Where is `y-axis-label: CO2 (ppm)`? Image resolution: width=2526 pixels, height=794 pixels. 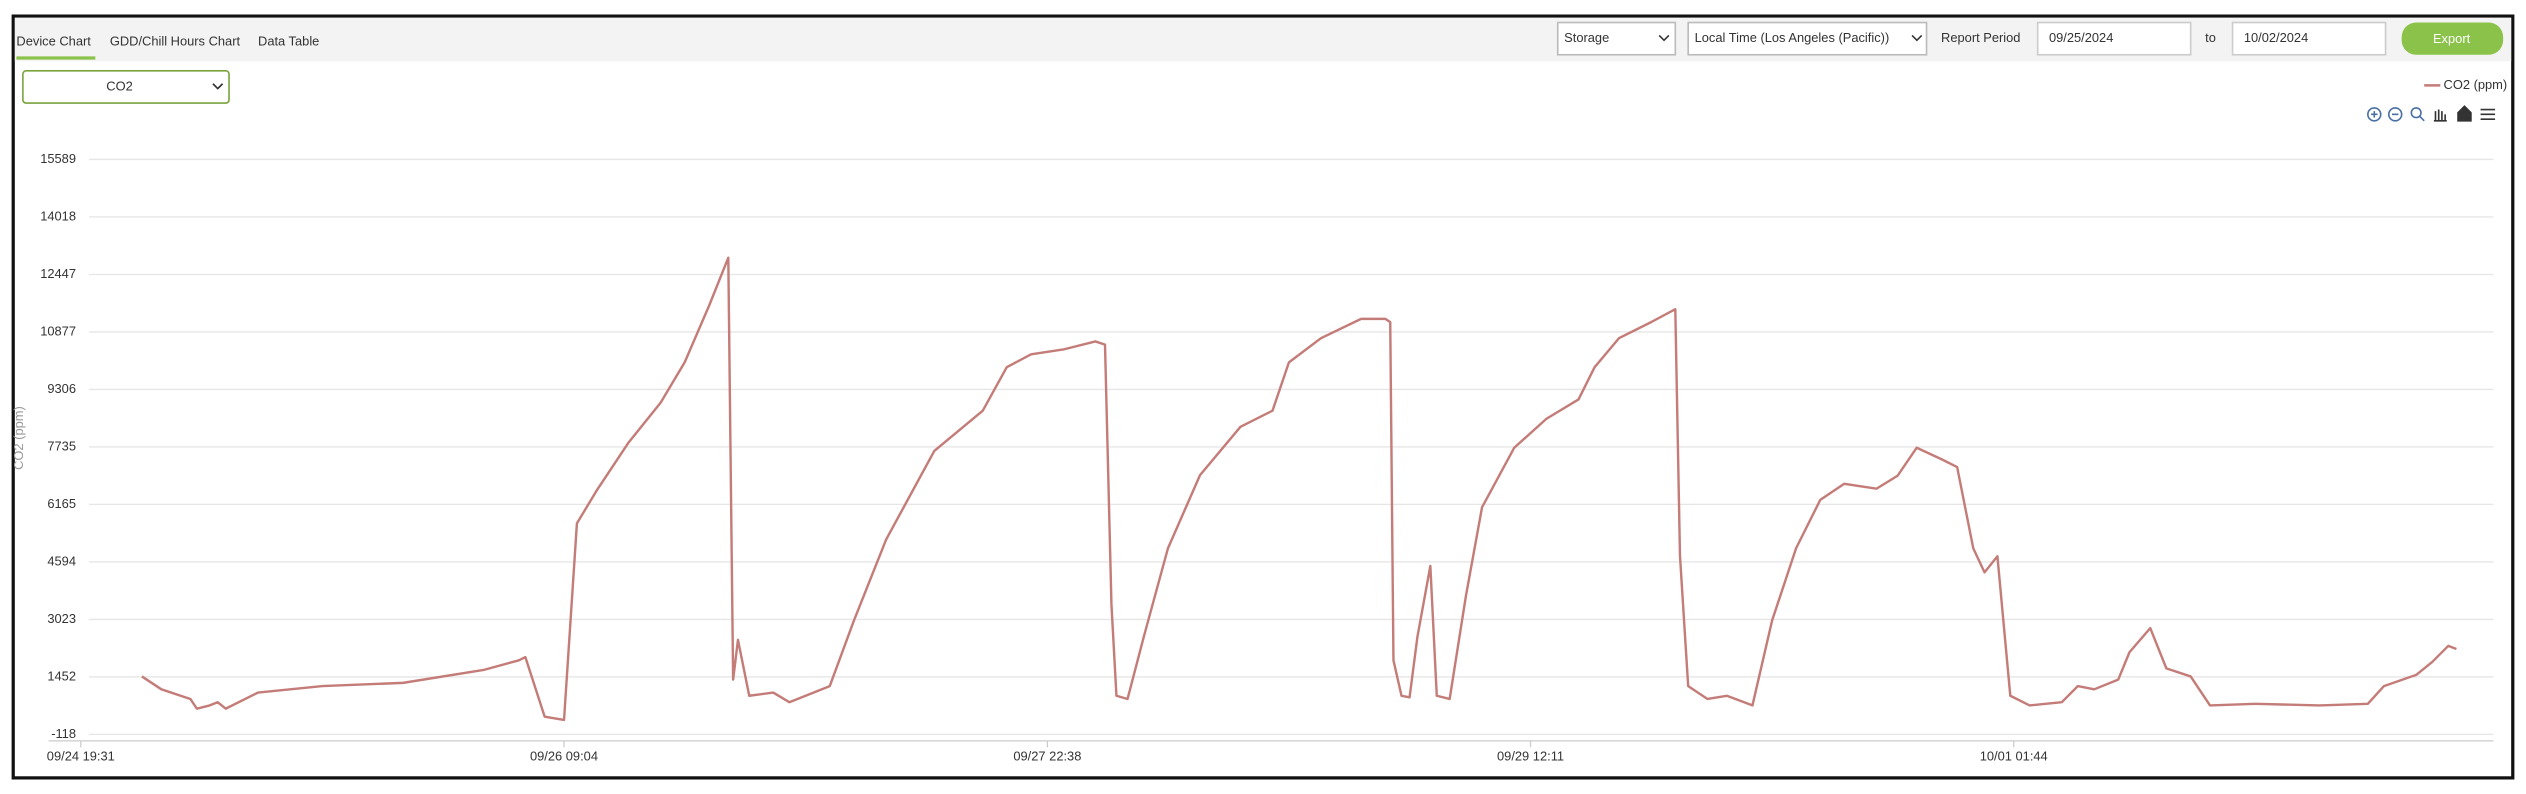 y-axis-label: CO2 (ppm) is located at coordinates (18, 438).